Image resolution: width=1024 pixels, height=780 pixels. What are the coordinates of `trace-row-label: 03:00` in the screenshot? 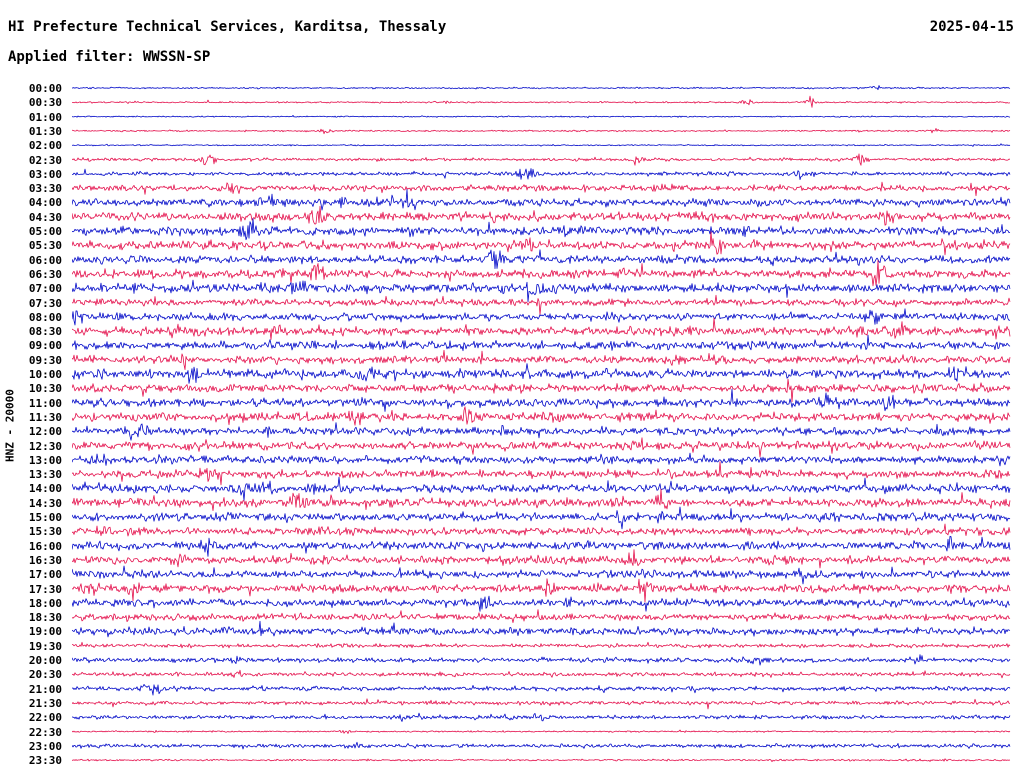 It's located at (45, 174).